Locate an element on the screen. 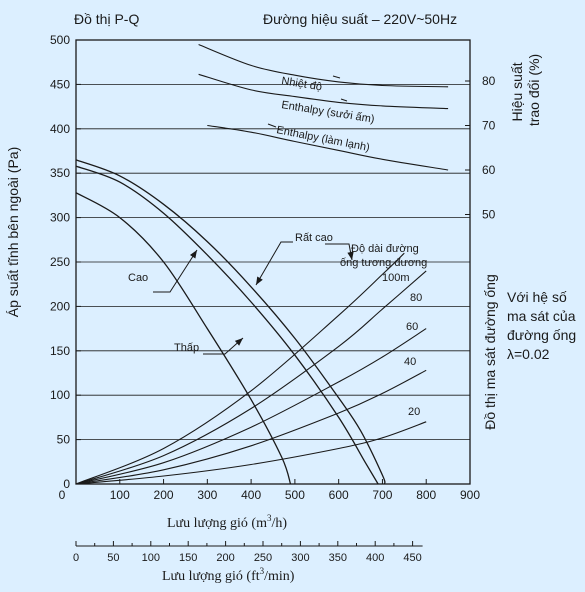  thap-arrowhead is located at coordinates (238, 342).